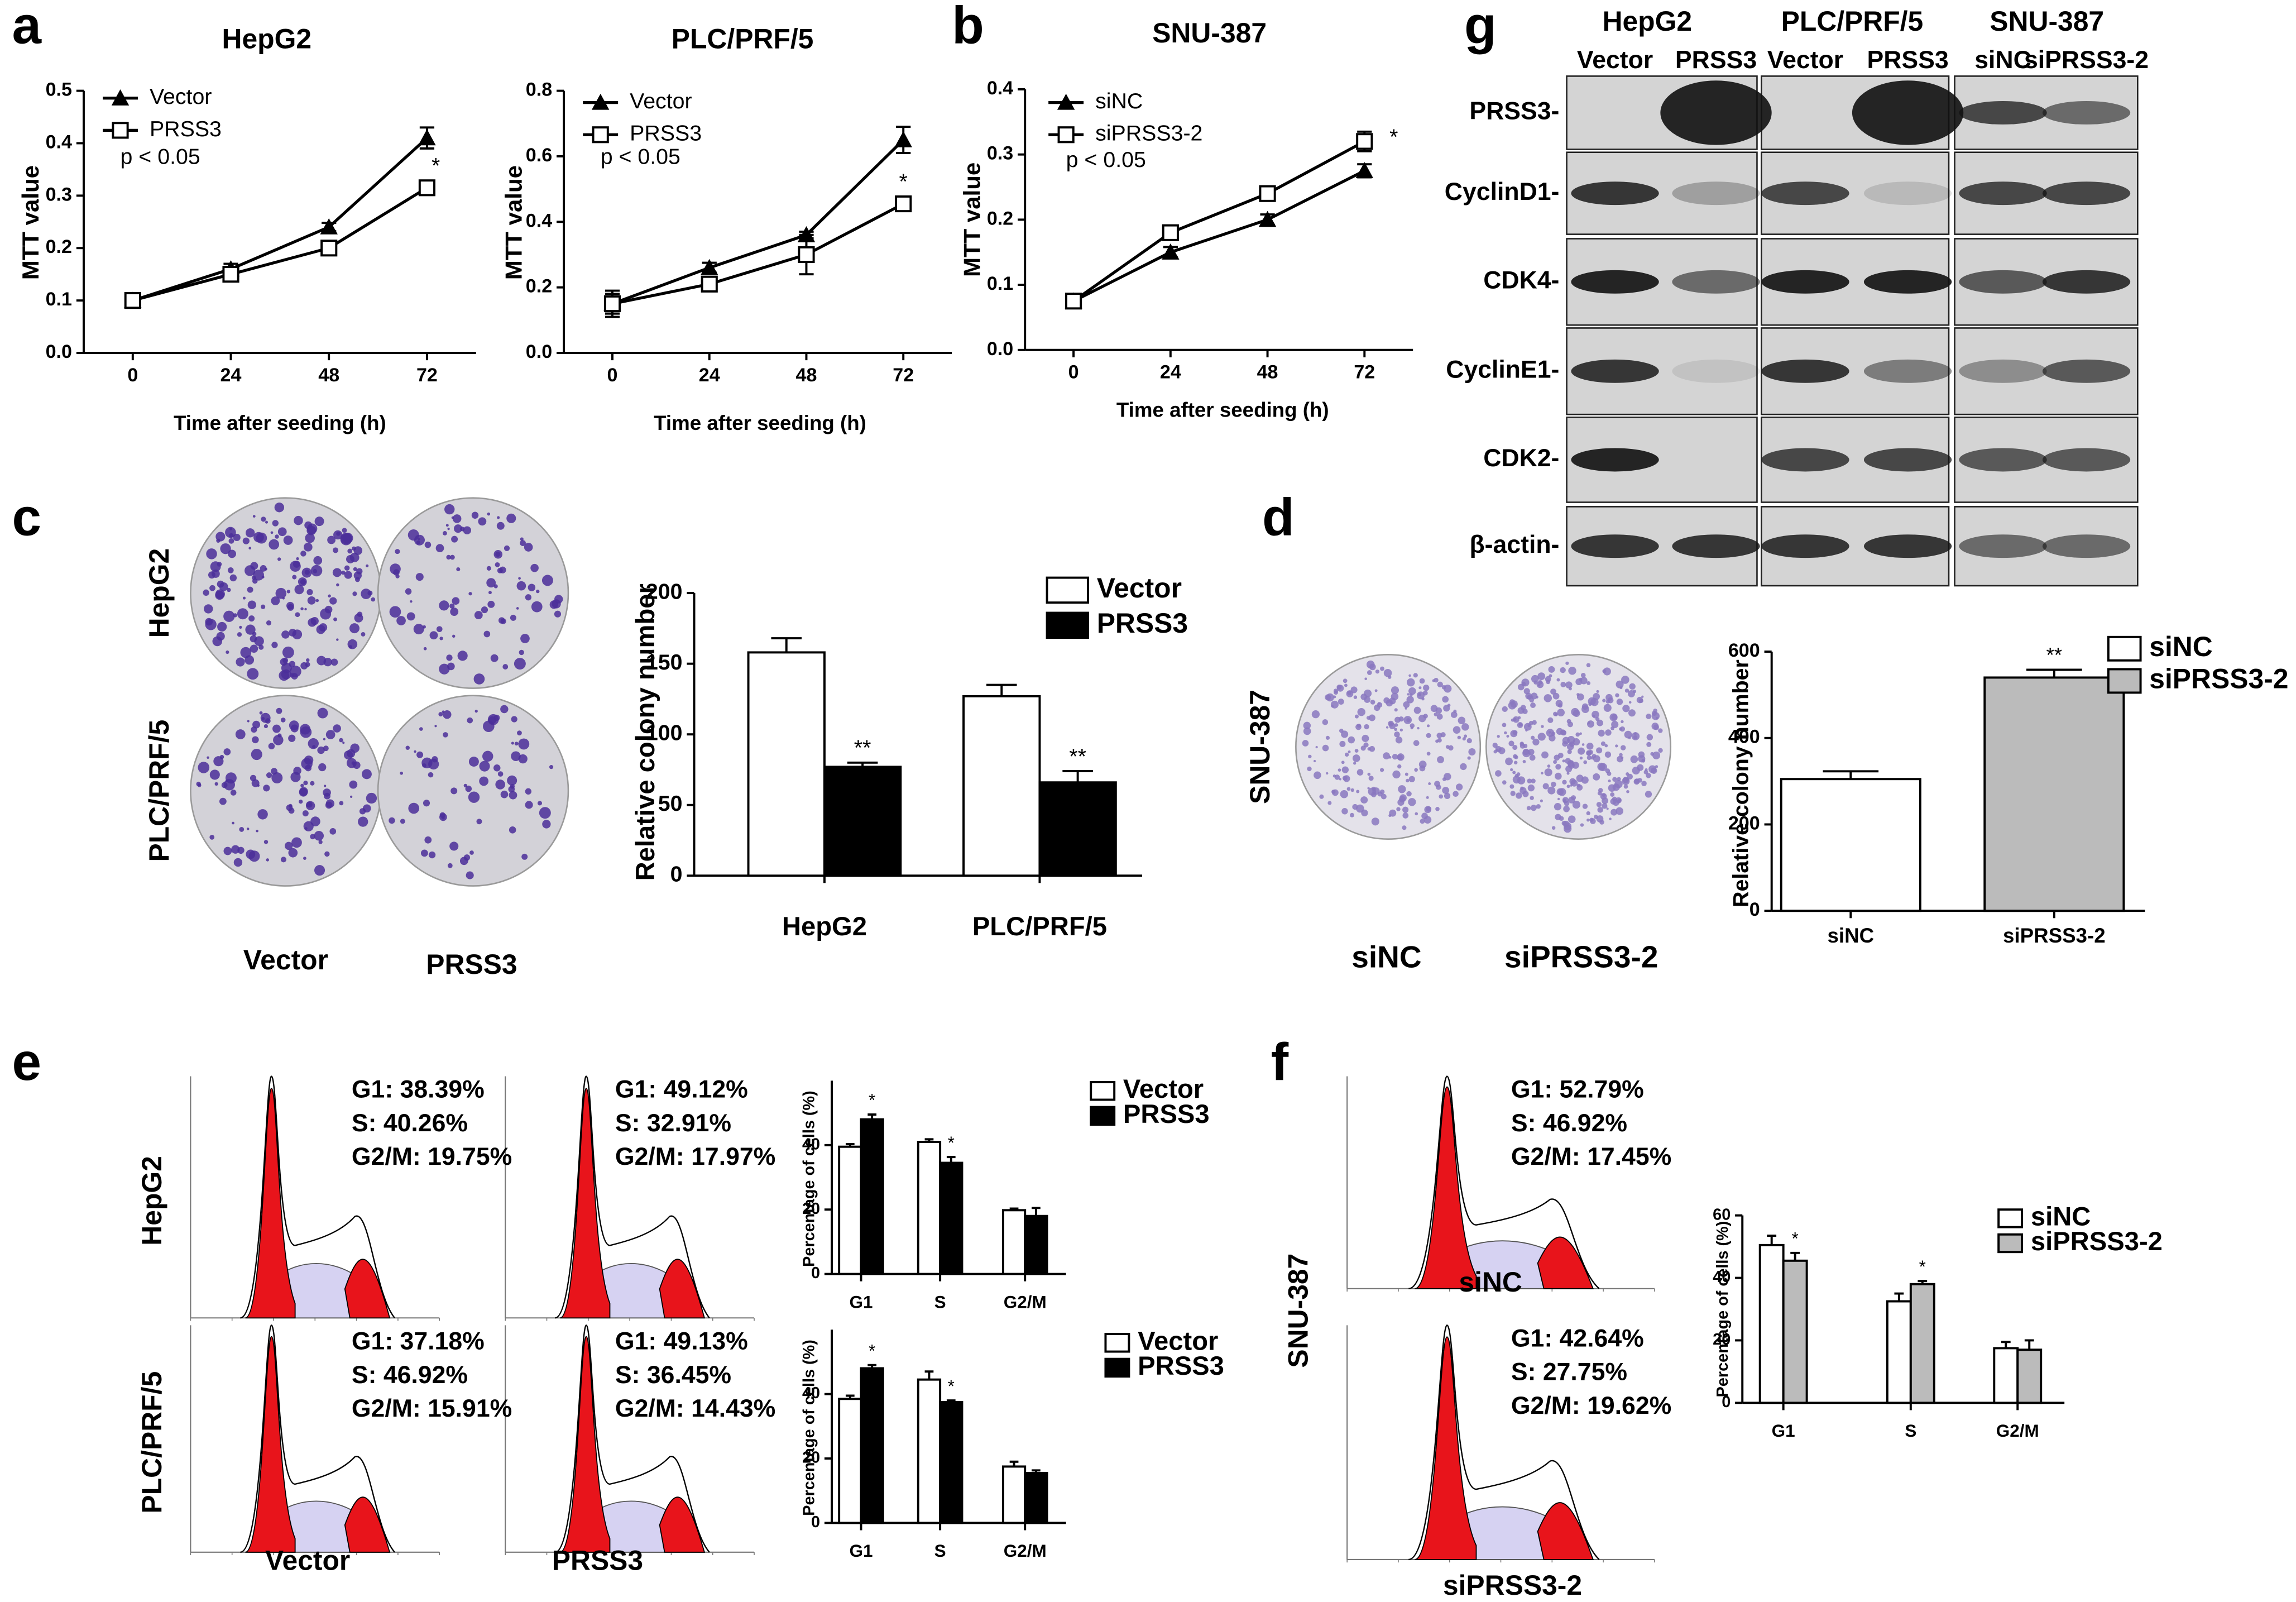 Image resolution: width=2296 pixels, height=1602 pixels. Describe the element at coordinates (432, 1409) in the screenshot. I see `cell-cycle-stat: G2/M: 15.91%` at that location.